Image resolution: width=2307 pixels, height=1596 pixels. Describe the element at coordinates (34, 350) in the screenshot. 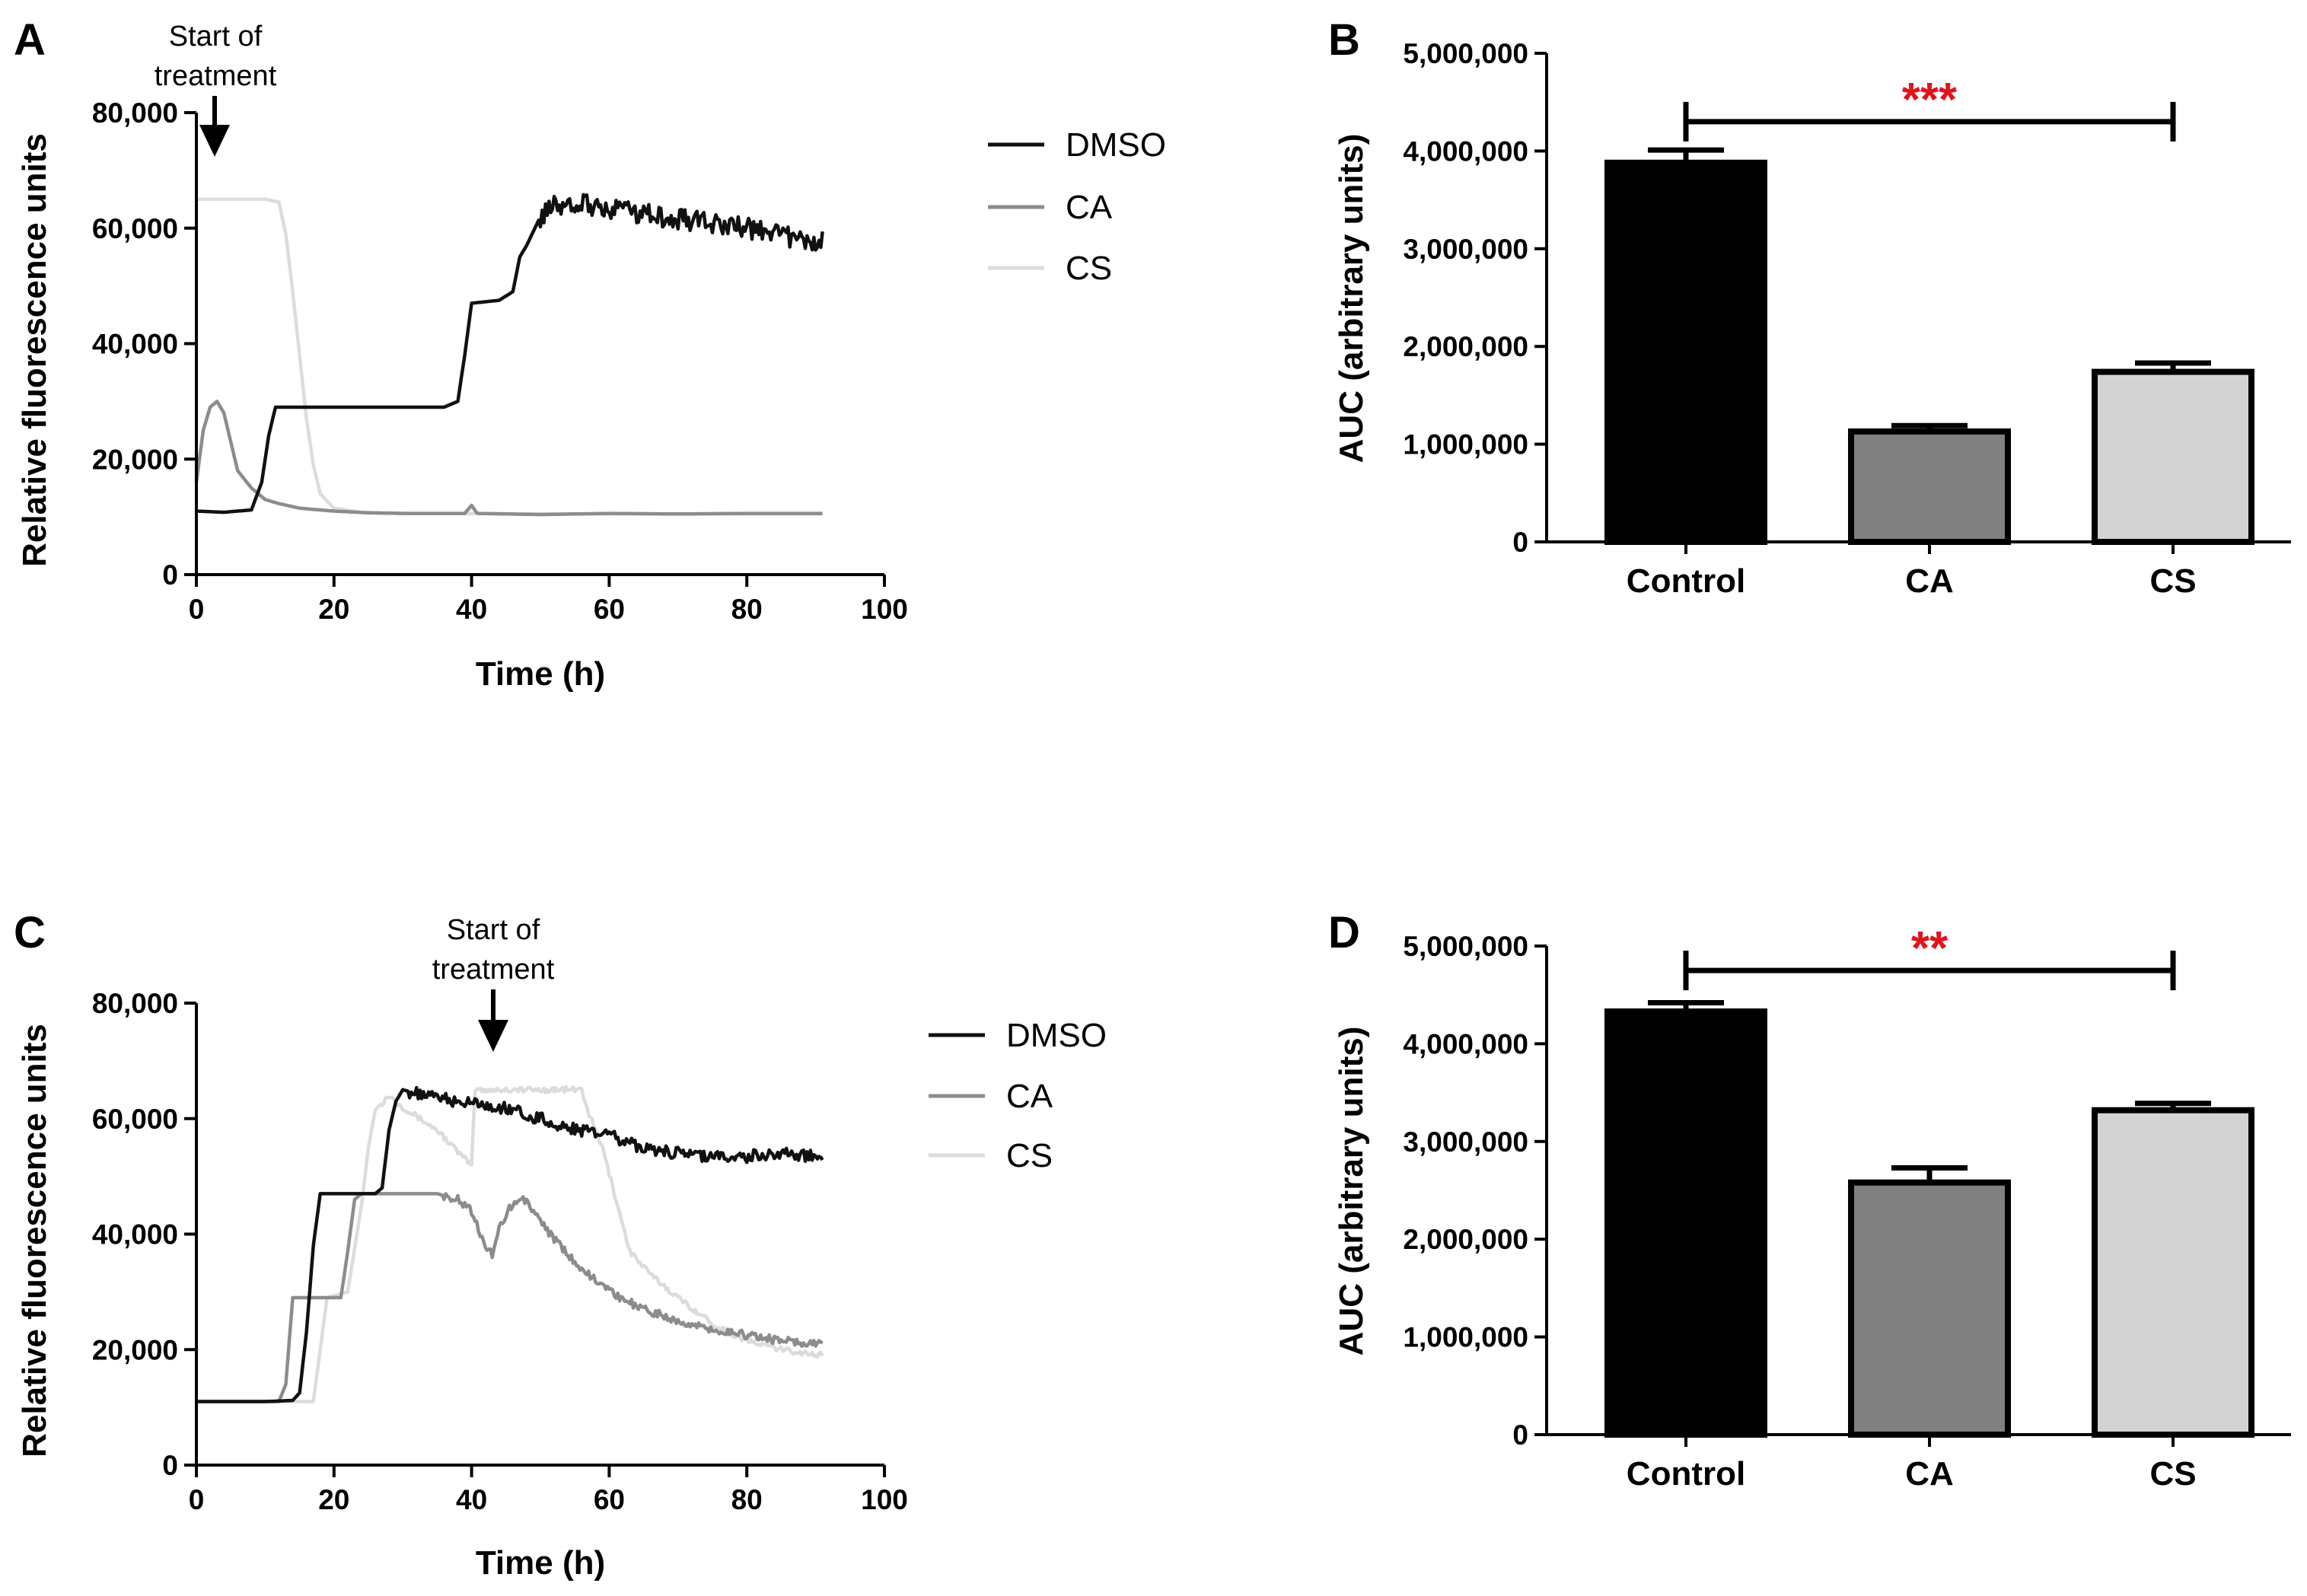

I see `panel-a-y-axis-title: Relative fluorescence units` at that location.